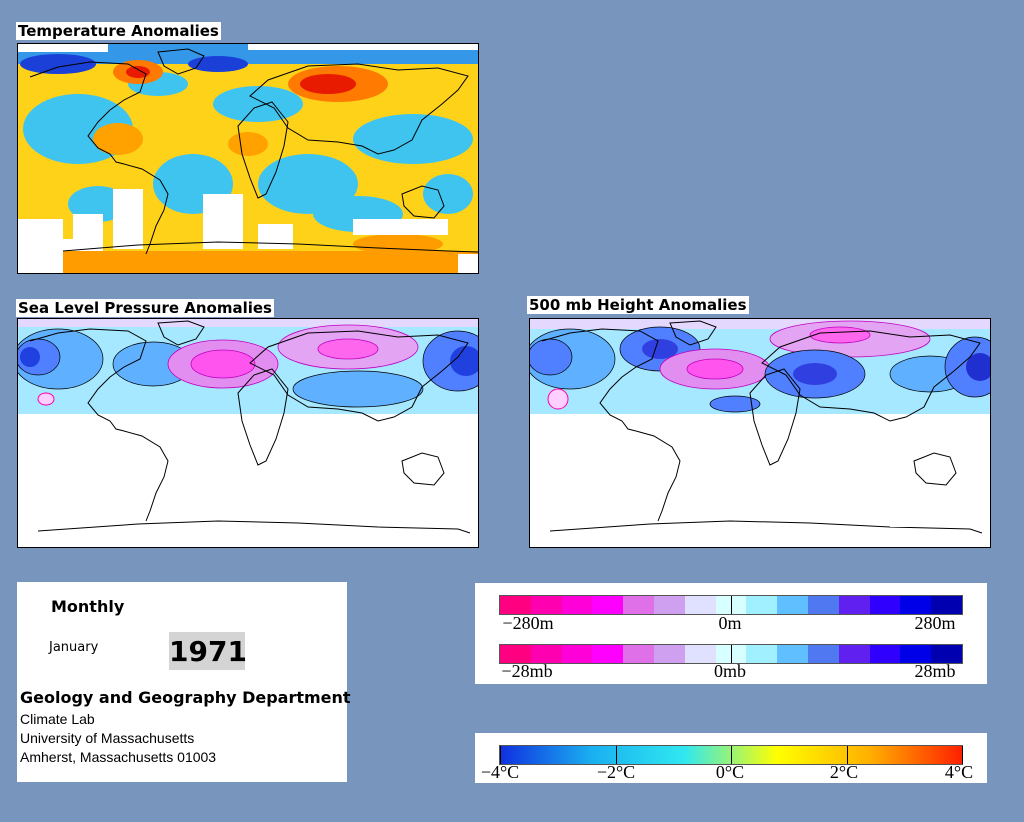 The width and height of the screenshot is (1024, 822). What do you see at coordinates (844, 772) in the screenshot?
I see `temp-label-plus2: 2°C` at bounding box center [844, 772].